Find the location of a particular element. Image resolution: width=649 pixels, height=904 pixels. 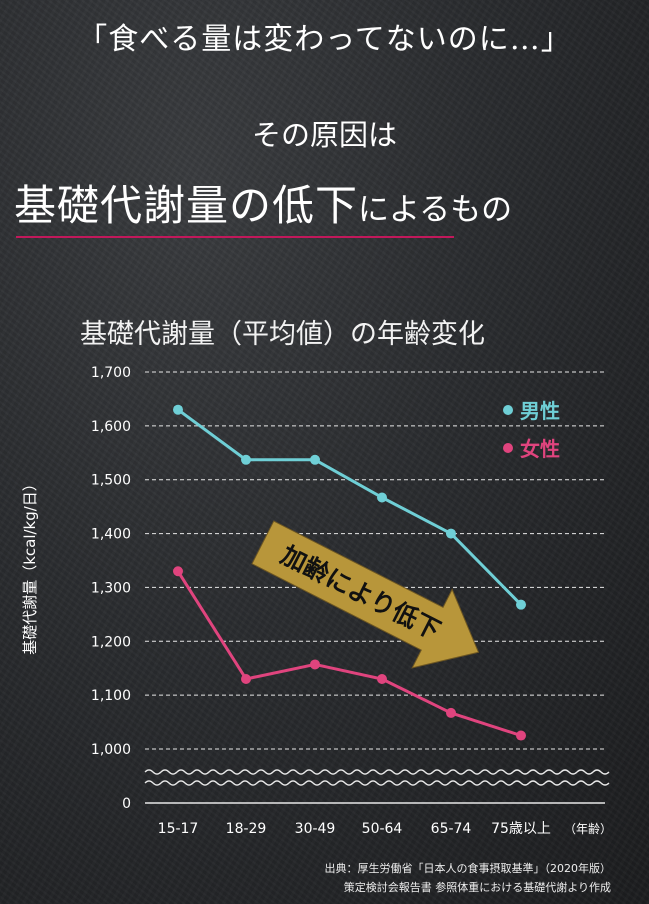

x-tick-label: 18-29 is located at coordinates (246, 829).